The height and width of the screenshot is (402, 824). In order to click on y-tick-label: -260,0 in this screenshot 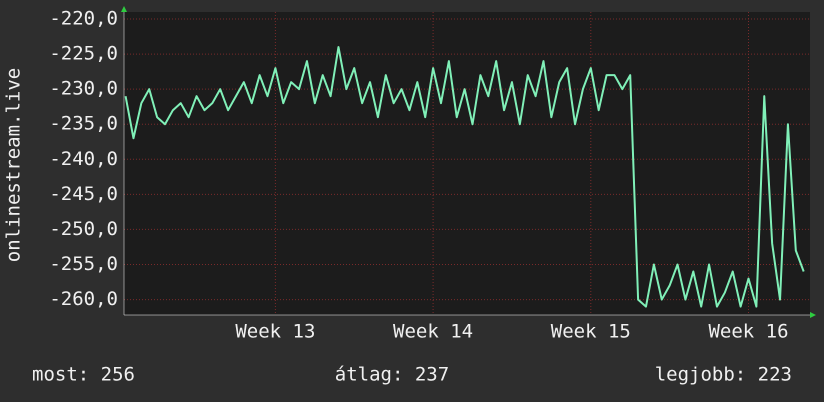, I will do `click(83, 299)`.